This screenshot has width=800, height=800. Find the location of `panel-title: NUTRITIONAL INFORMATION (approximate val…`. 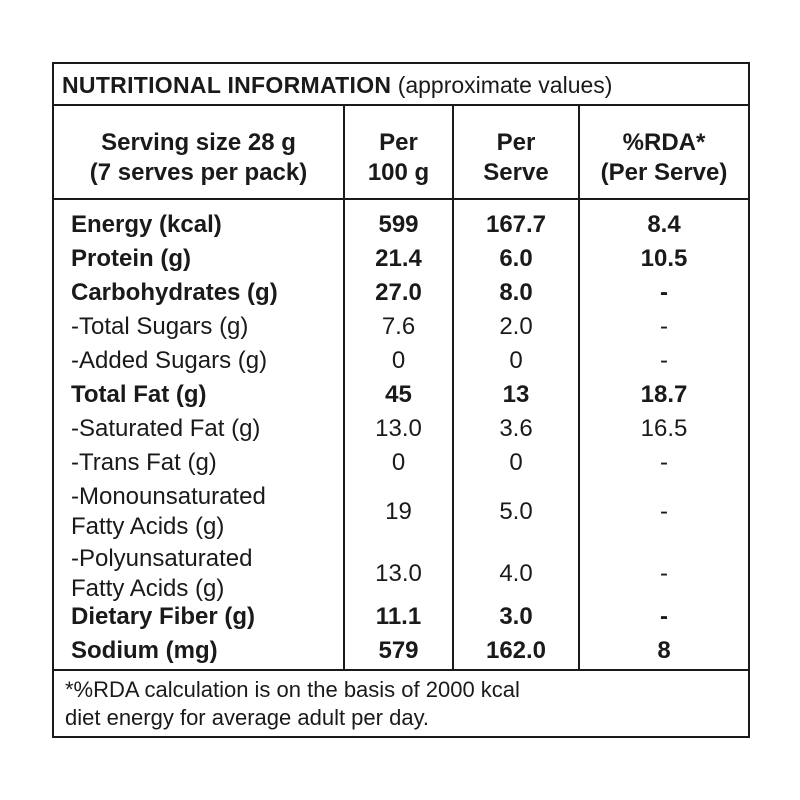

panel-title: NUTRITIONAL INFORMATION (approximate val… is located at coordinates (337, 85).